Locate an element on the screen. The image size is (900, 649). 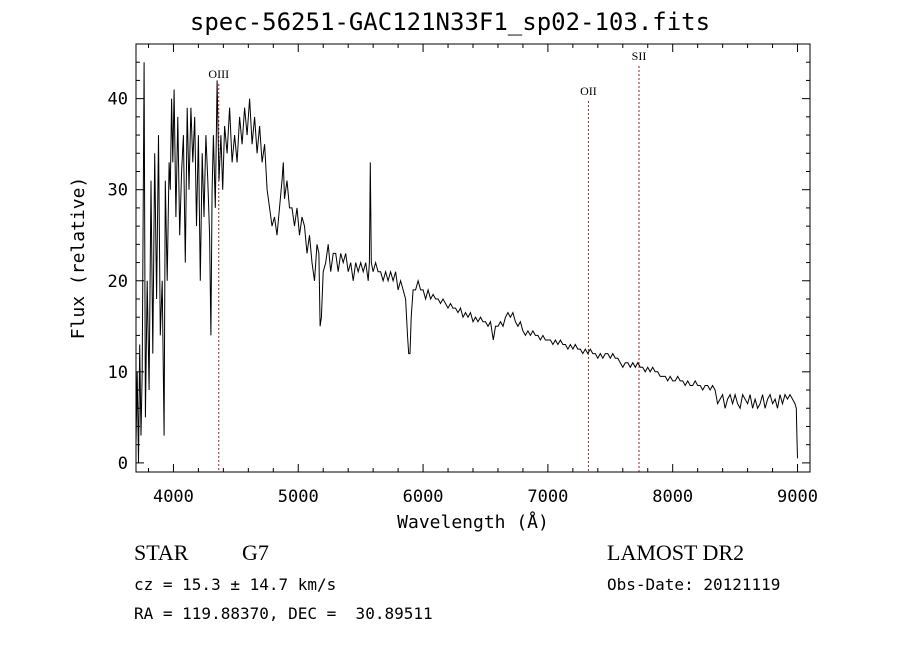
survey-label: LAMOST DR2 is located at coordinates (676, 552).